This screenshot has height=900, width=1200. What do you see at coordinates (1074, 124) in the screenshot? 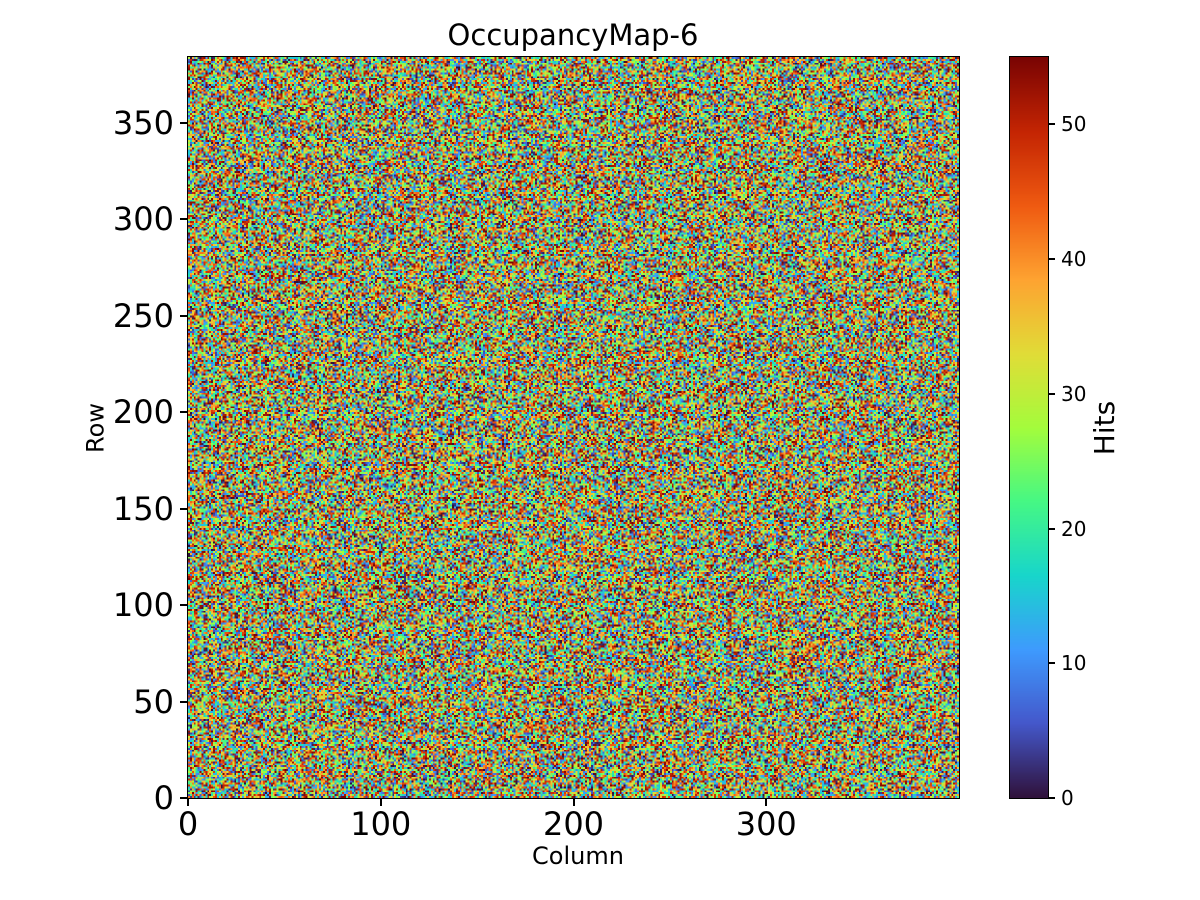
I see `colorbar-tick-label: 50` at bounding box center [1074, 124].